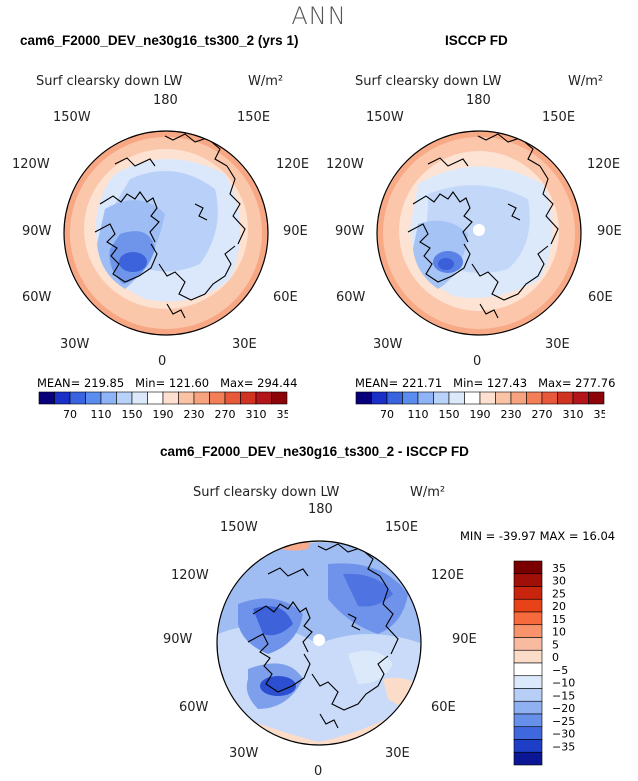 The height and width of the screenshot is (781, 638). Describe the element at coordinates (428, 81) in the screenshot. I see `panel-2-variable: Surf clearsky down LW` at that location.